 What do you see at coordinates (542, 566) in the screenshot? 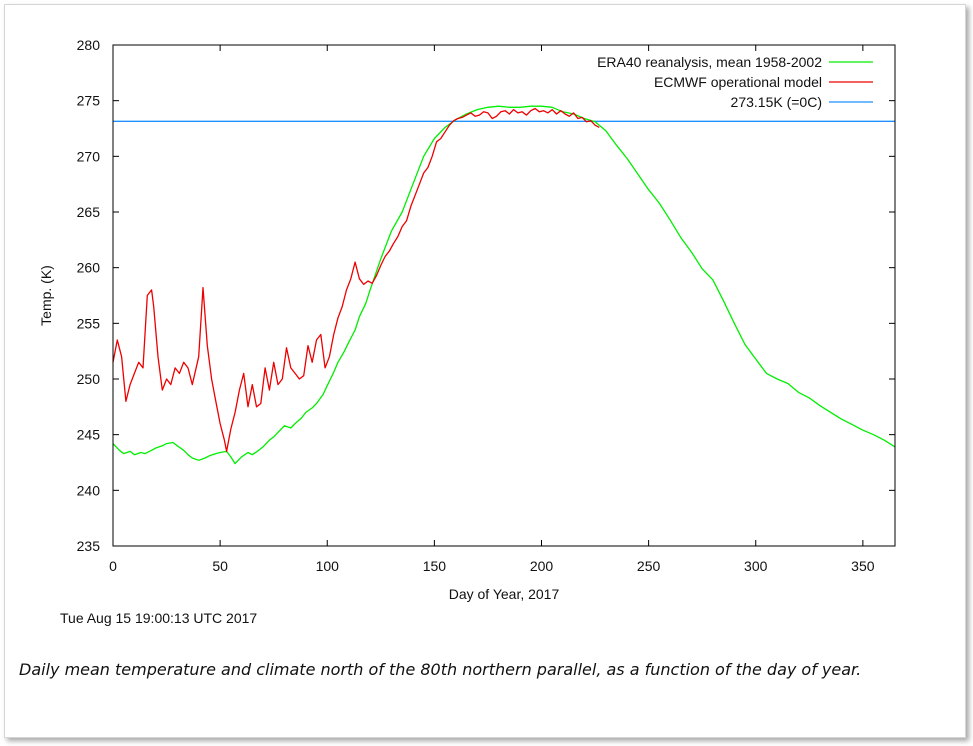
I see `x-tick-label: 200` at bounding box center [542, 566].